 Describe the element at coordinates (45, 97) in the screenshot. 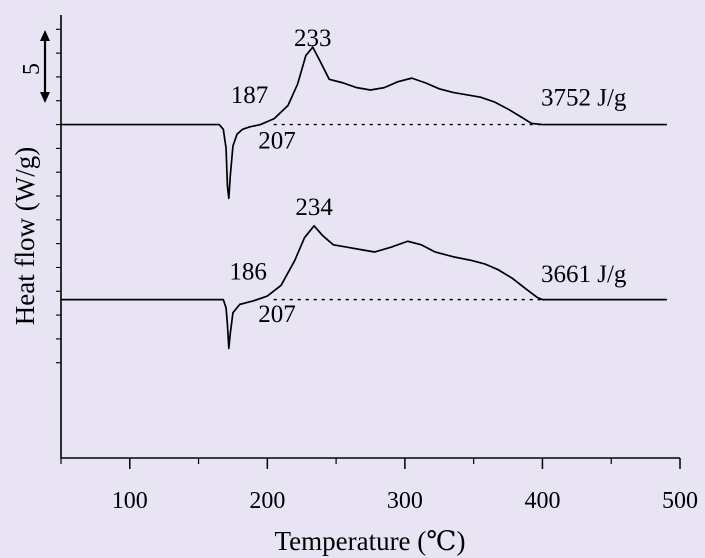

I see `scale-bar-arrow-bottom` at that location.